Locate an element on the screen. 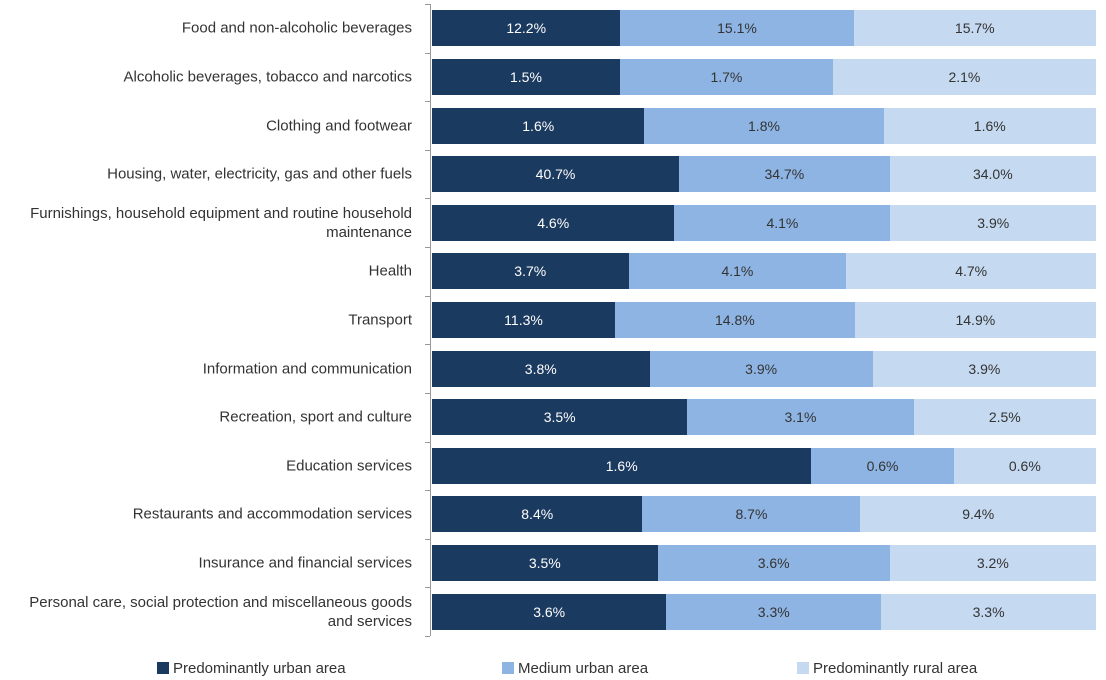 This screenshot has width=1106, height=680. value-label: 15.7% is located at coordinates (974, 28).